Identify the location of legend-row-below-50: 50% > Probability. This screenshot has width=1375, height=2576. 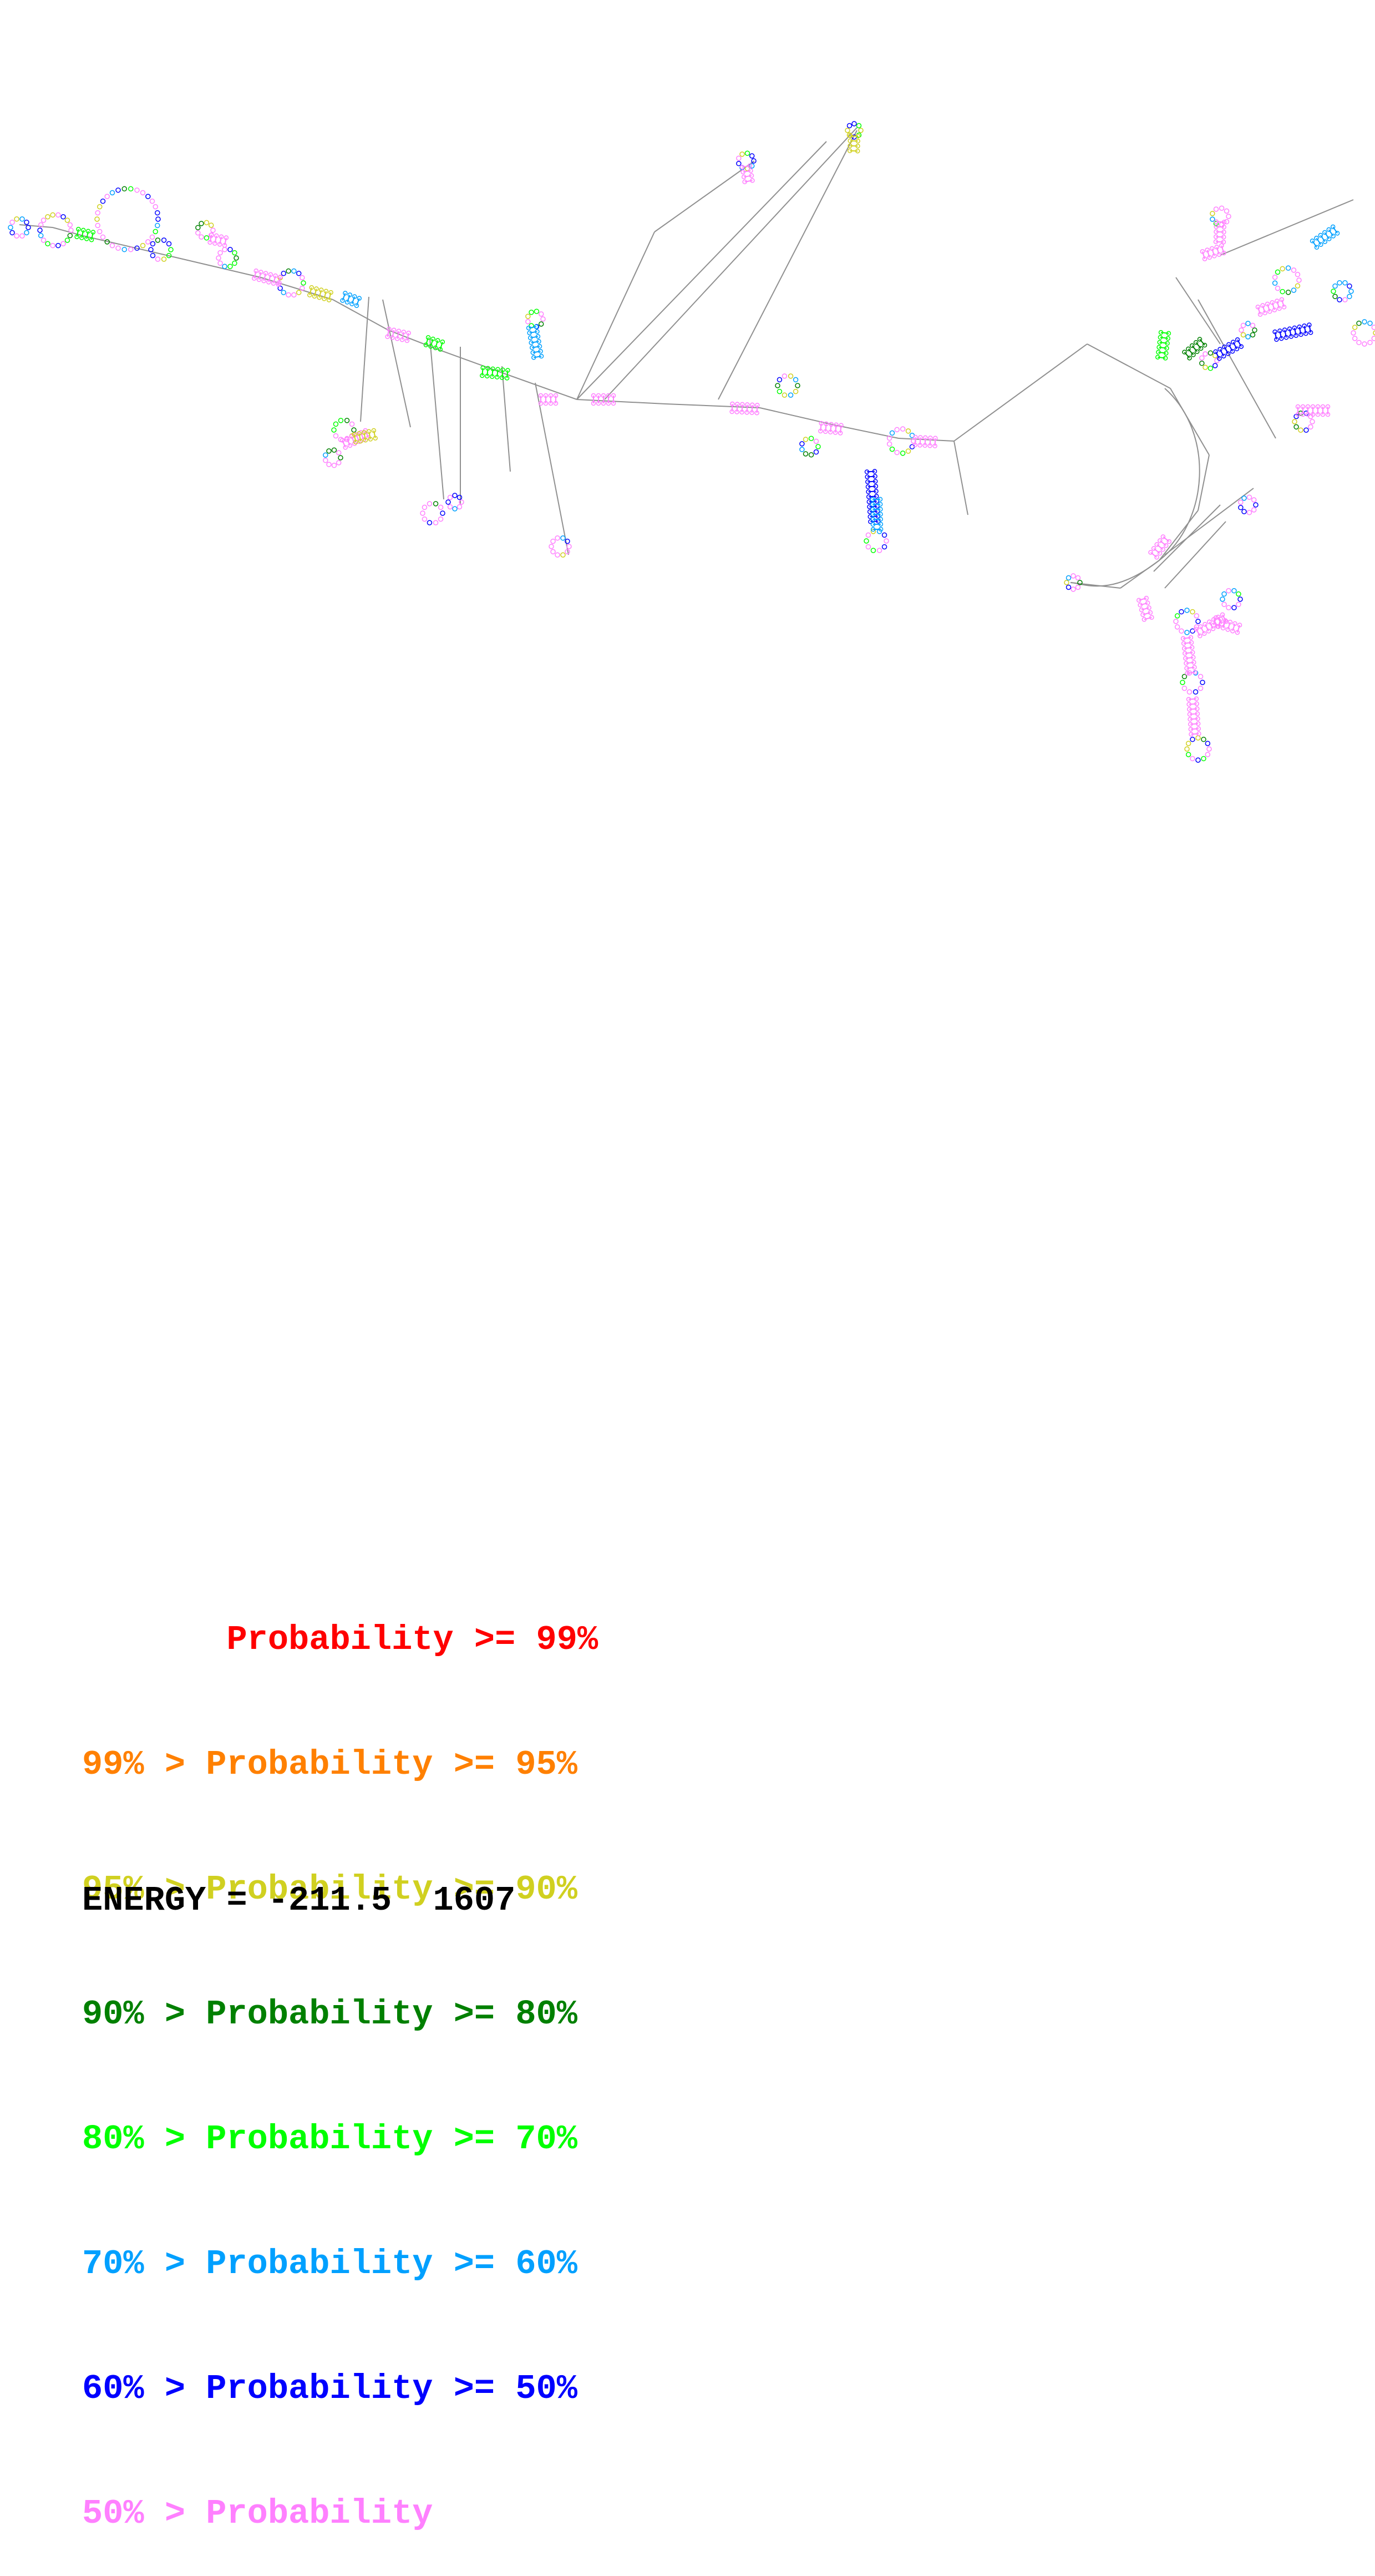
(340, 2513).